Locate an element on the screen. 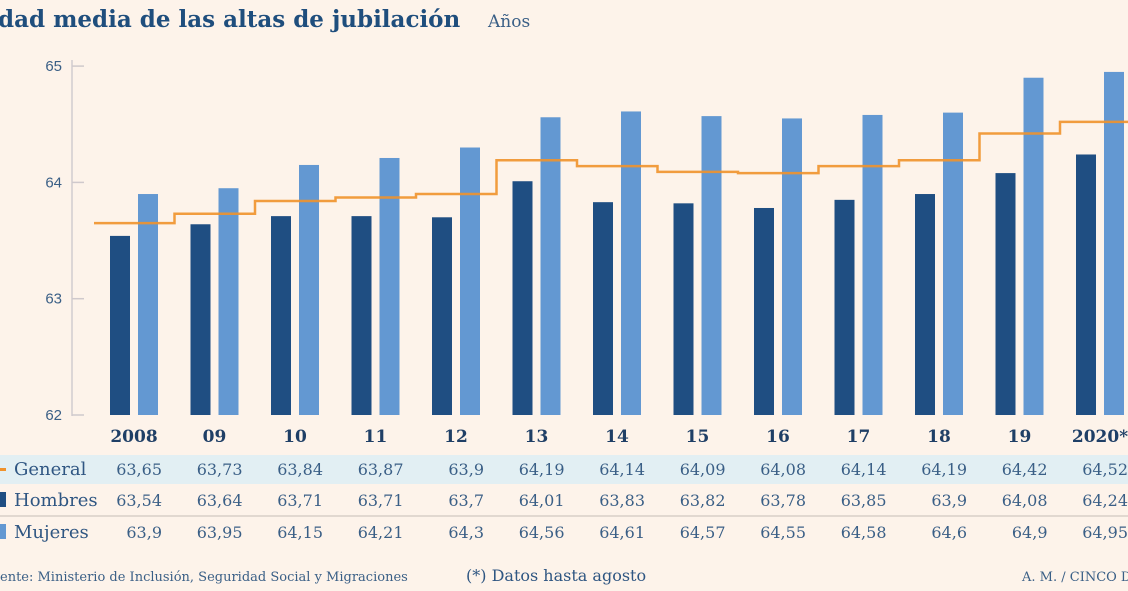  row-label: Mujeres is located at coordinates (51, 532).